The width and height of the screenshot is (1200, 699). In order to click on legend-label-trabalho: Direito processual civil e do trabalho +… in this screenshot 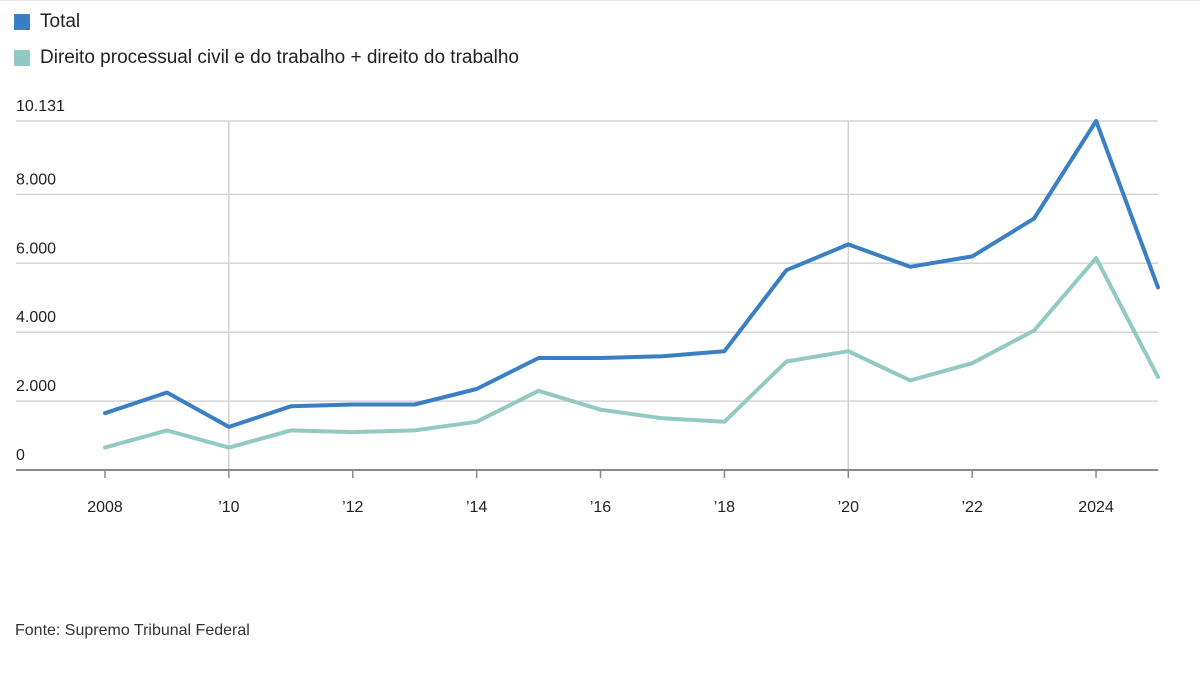, I will do `click(279, 57)`.